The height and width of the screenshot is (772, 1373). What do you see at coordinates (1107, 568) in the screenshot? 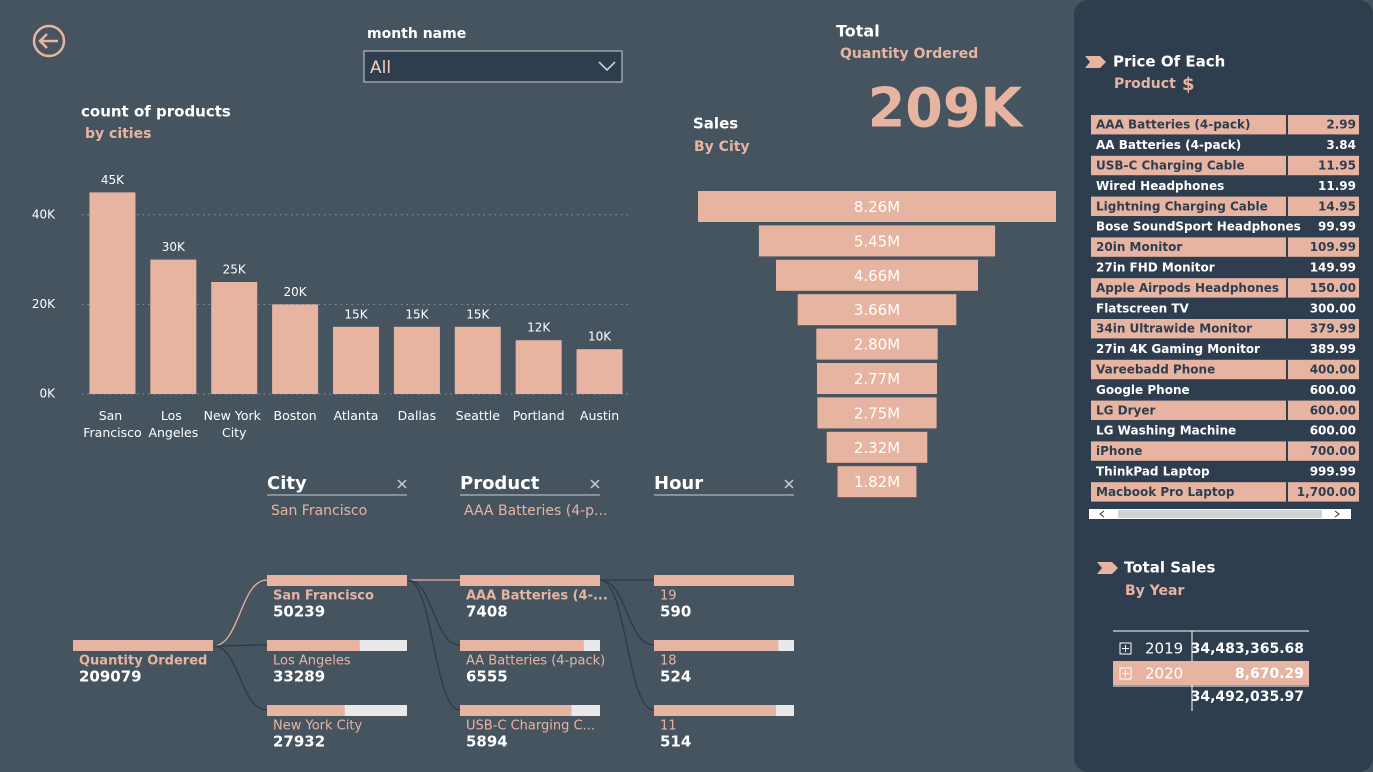
I see `arrow-icon` at bounding box center [1107, 568].